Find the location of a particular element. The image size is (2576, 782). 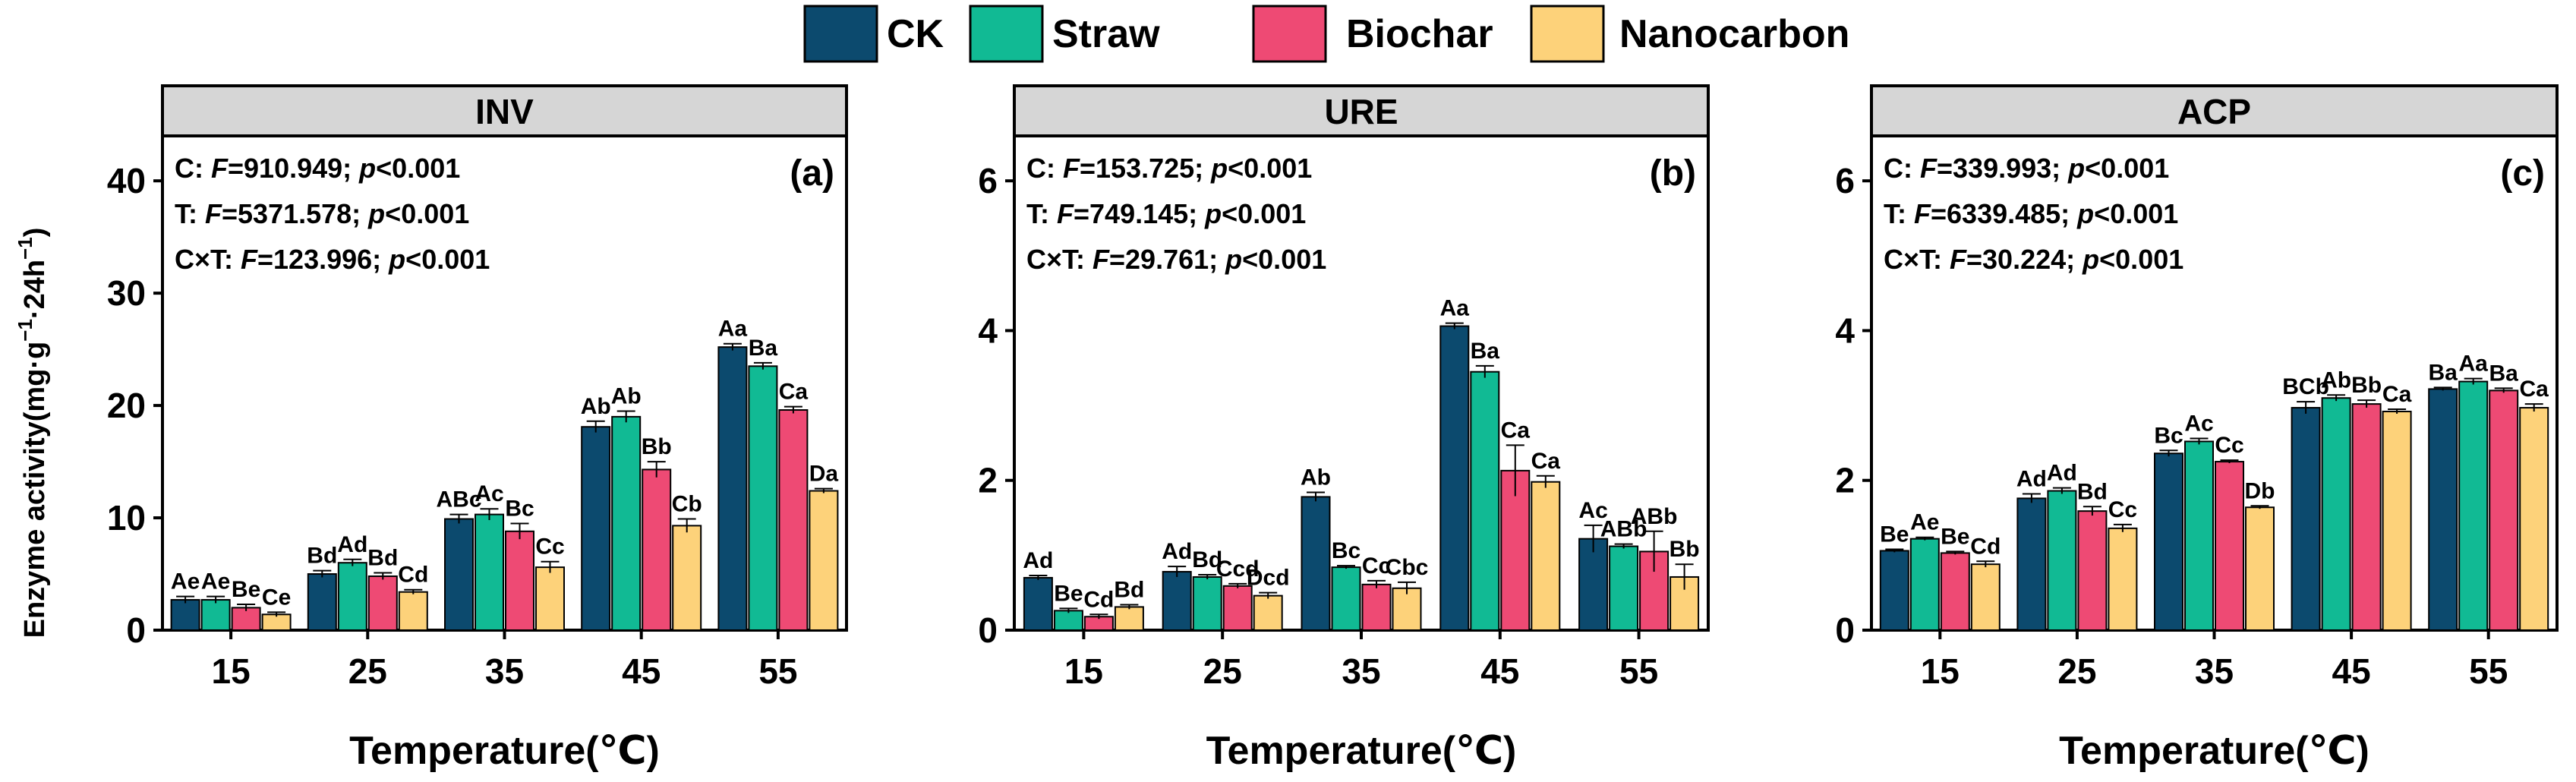

panel-title-inv: INV is located at coordinates (504, 111).